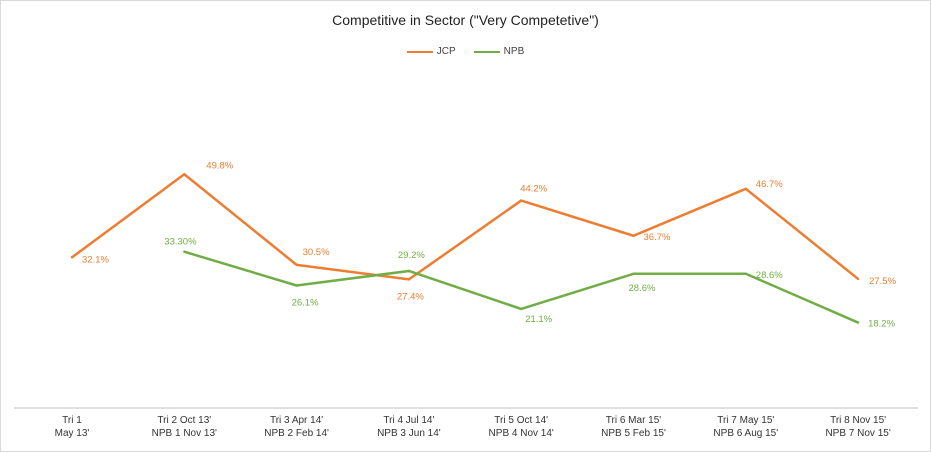 The height and width of the screenshot is (452, 931). I want to click on x-tick-label: Tri 5 Oct 14' NPB 4 Nov 14', so click(521, 427).